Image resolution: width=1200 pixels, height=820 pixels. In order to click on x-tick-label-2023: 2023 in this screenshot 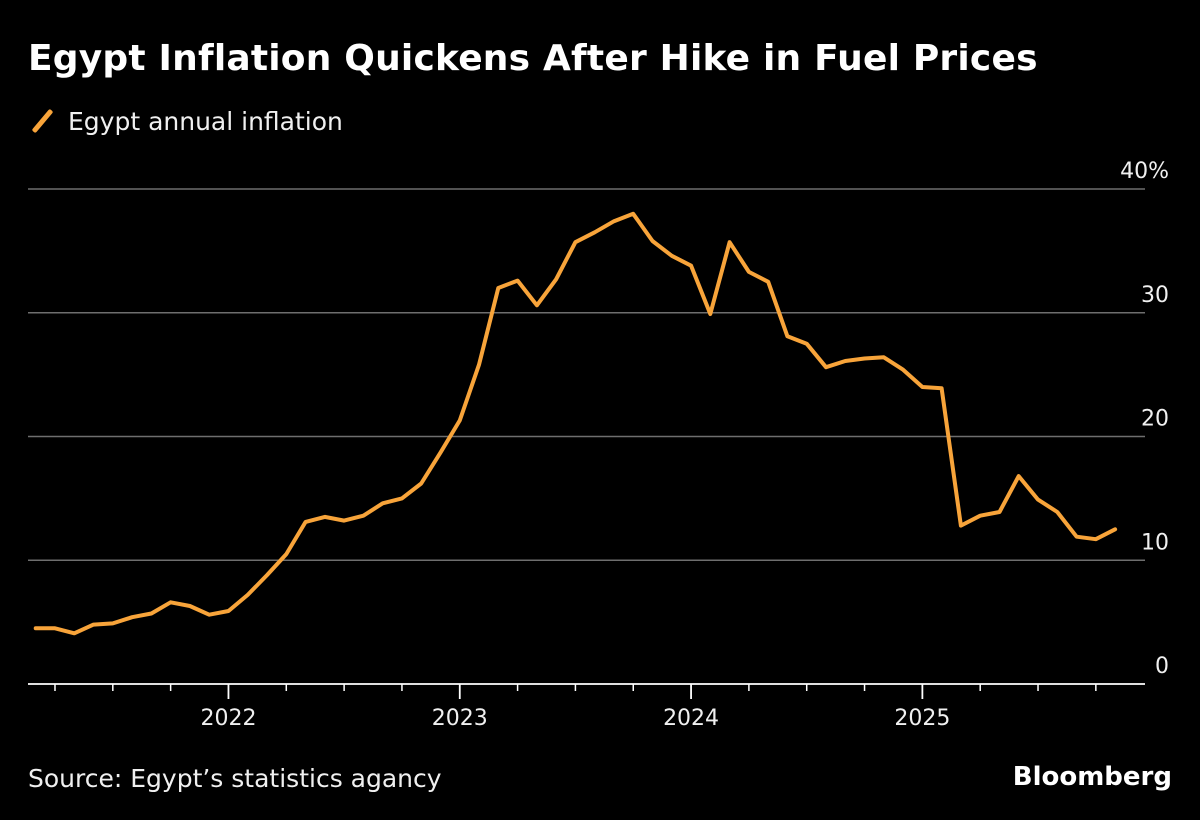, I will do `click(460, 718)`.